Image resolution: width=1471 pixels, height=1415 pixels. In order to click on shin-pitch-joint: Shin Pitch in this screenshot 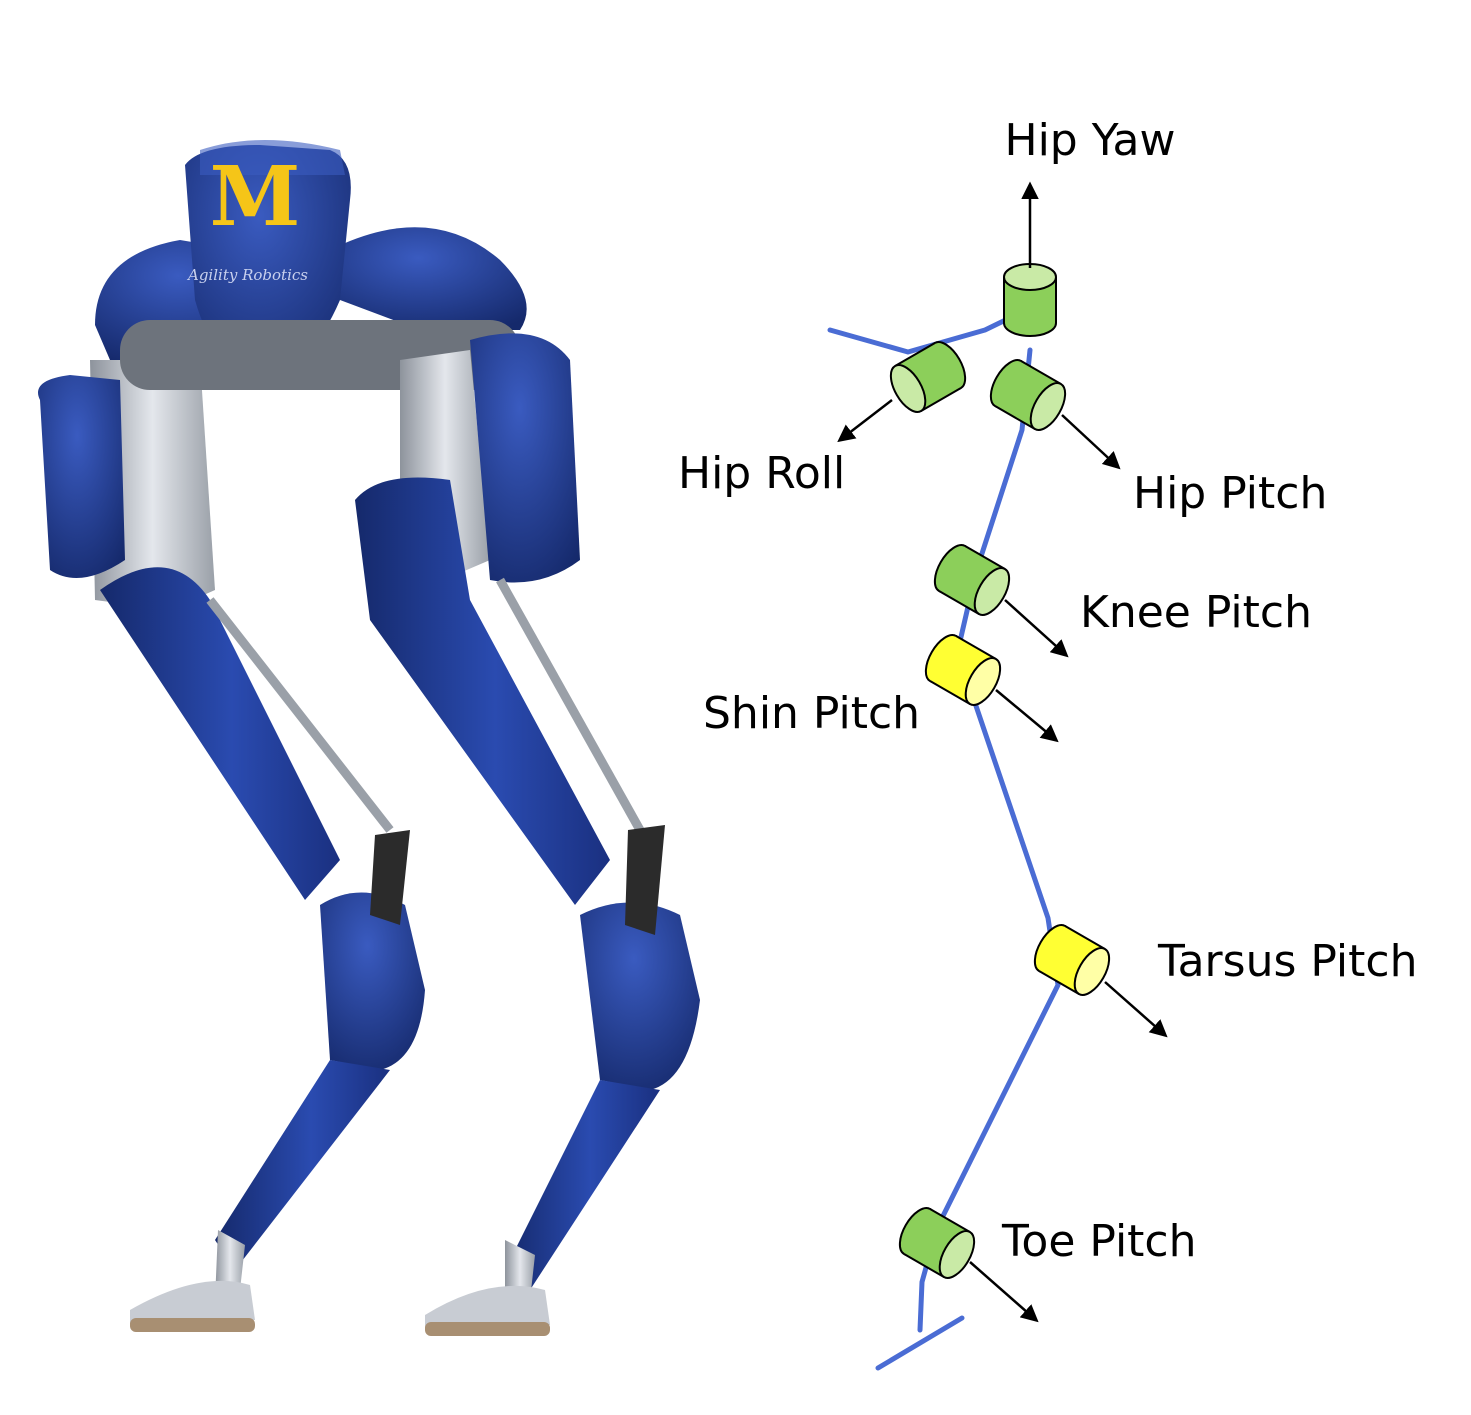, I will do `click(881, 688)`.